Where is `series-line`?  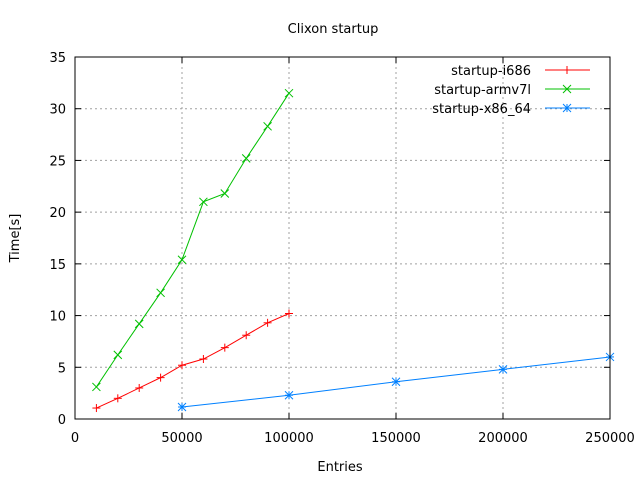 series-line is located at coordinates (193, 361).